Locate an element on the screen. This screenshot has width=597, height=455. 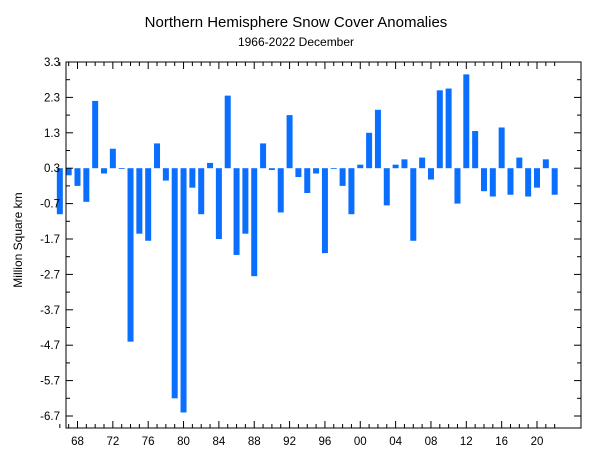
bar-1967 is located at coordinates (68, 172).